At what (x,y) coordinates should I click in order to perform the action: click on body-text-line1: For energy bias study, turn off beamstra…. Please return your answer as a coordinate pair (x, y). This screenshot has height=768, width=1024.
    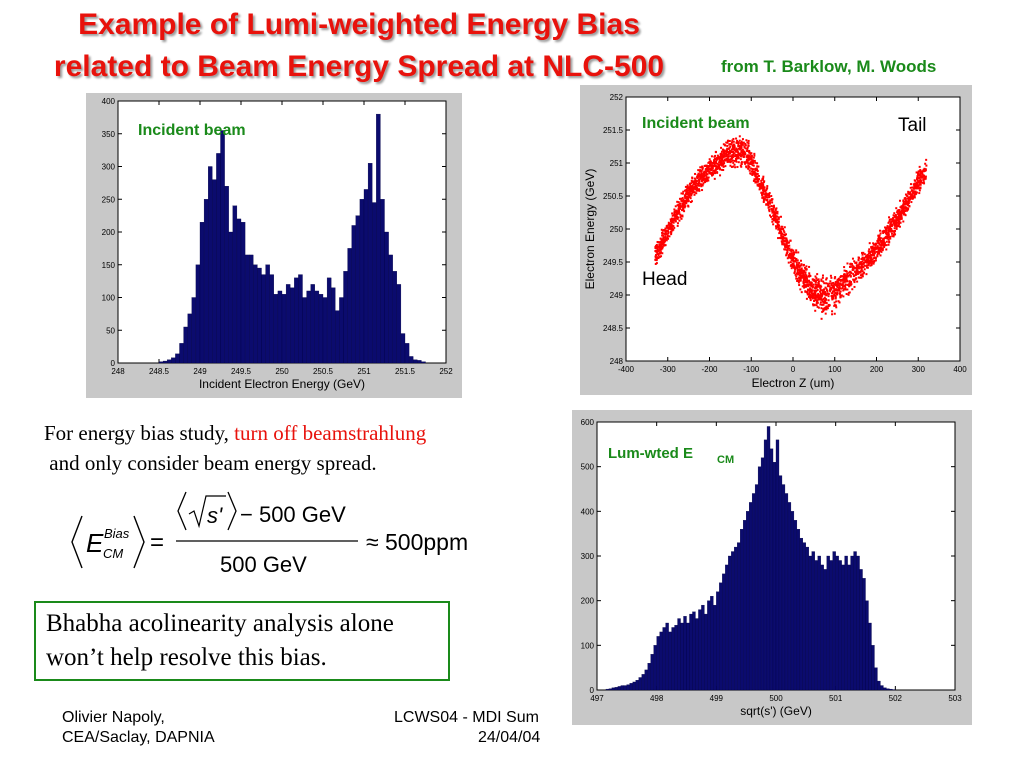
    Looking at the image, I should click on (235, 433).